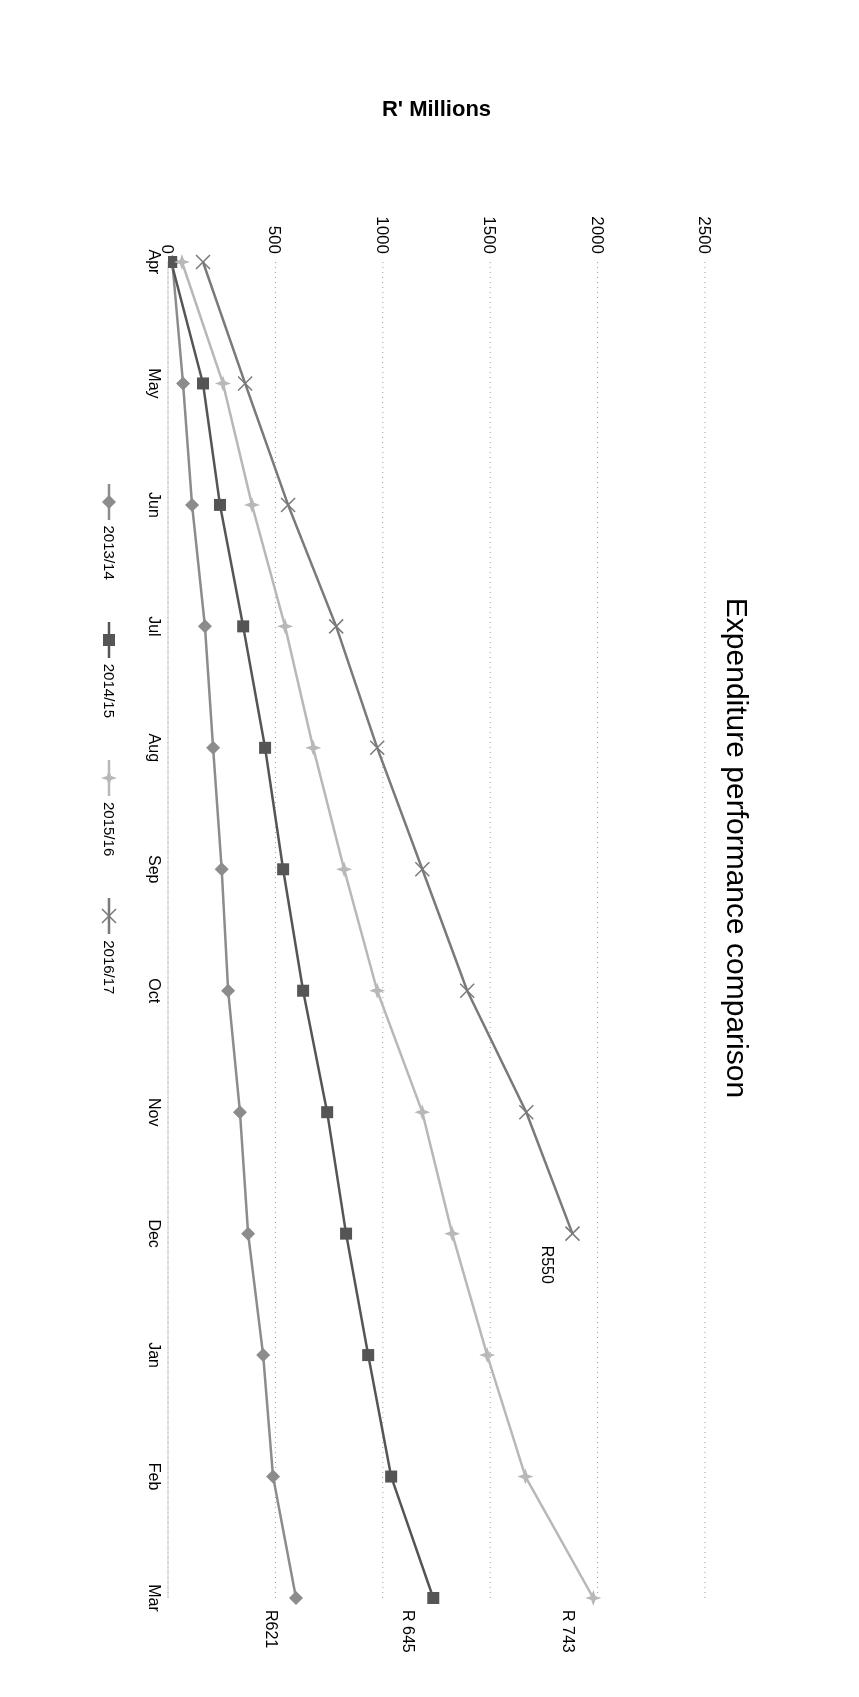 This screenshot has width=859, height=1697. What do you see at coordinates (704, 235) in the screenshot?
I see `x-tick-label: 2500` at bounding box center [704, 235].